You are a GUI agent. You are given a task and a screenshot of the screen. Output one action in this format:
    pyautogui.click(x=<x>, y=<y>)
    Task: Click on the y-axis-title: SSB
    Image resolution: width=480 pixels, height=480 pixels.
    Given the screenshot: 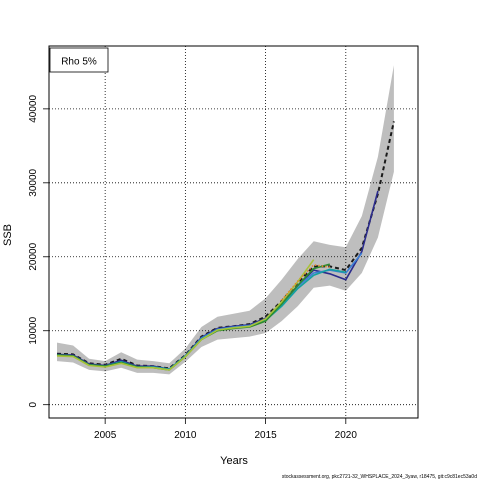 What is the action you would take?
    pyautogui.click(x=8, y=235)
    